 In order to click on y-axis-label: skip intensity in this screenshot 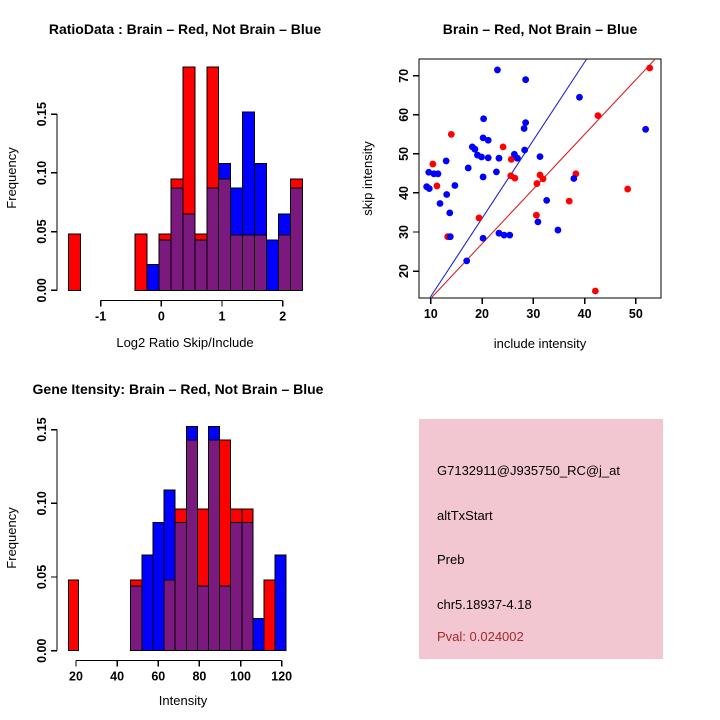, I will do `click(367, 178)`.